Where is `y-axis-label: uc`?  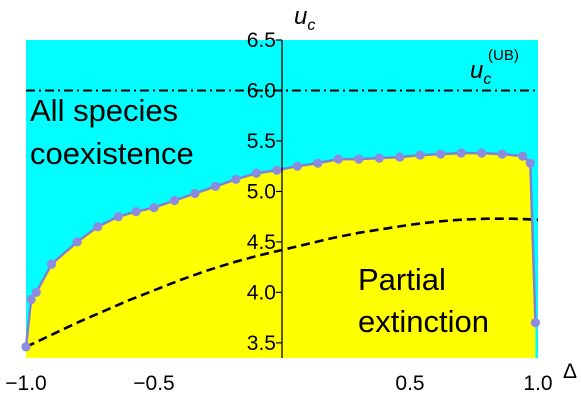
y-axis-label: uc is located at coordinates (304, 18).